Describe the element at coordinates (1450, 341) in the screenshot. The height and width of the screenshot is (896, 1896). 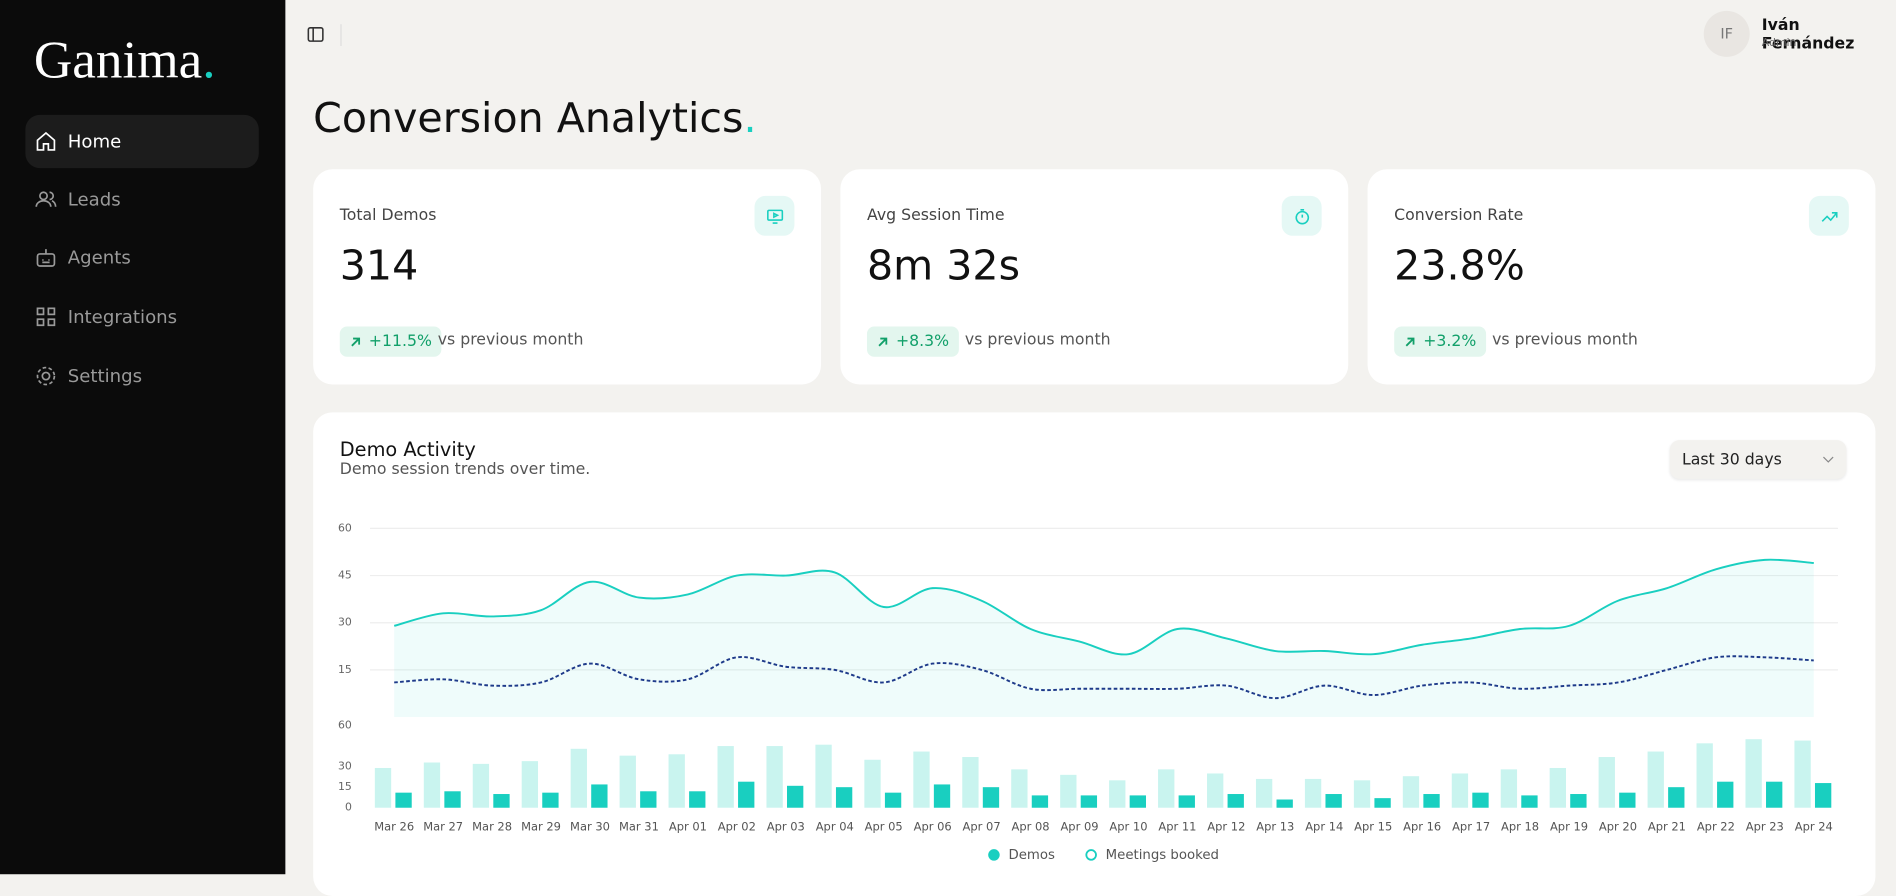
I see `kpi-change-text: +3.2%` at that location.